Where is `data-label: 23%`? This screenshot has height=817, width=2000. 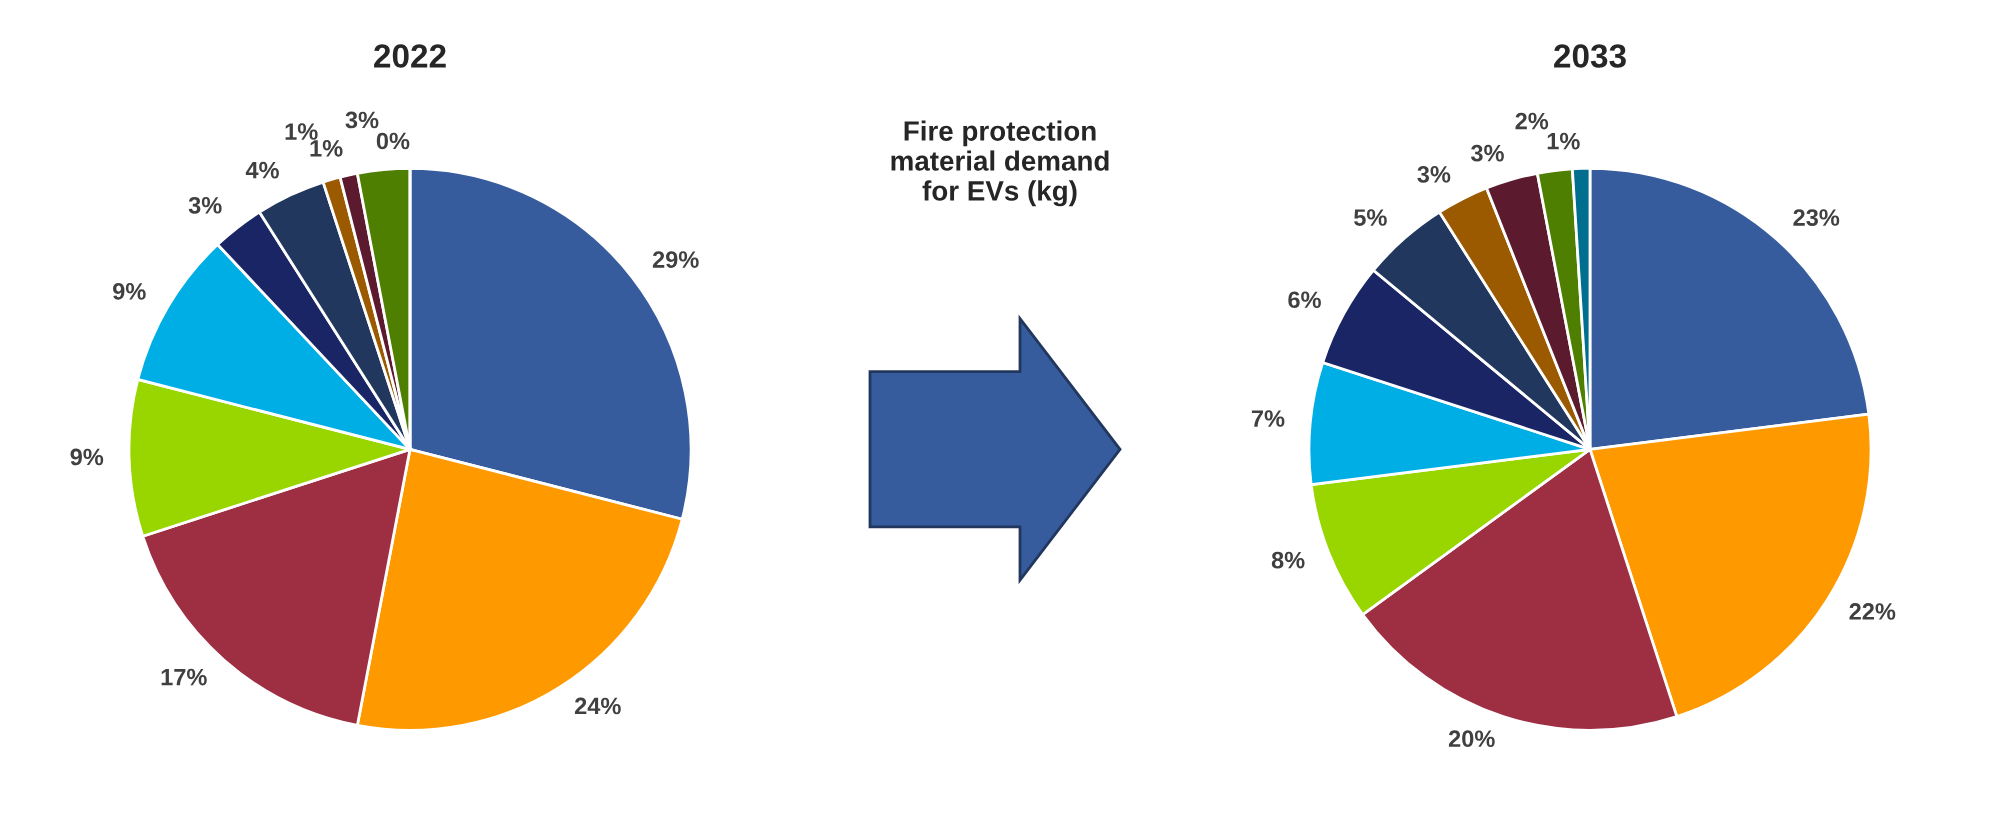 data-label: 23% is located at coordinates (1816, 217).